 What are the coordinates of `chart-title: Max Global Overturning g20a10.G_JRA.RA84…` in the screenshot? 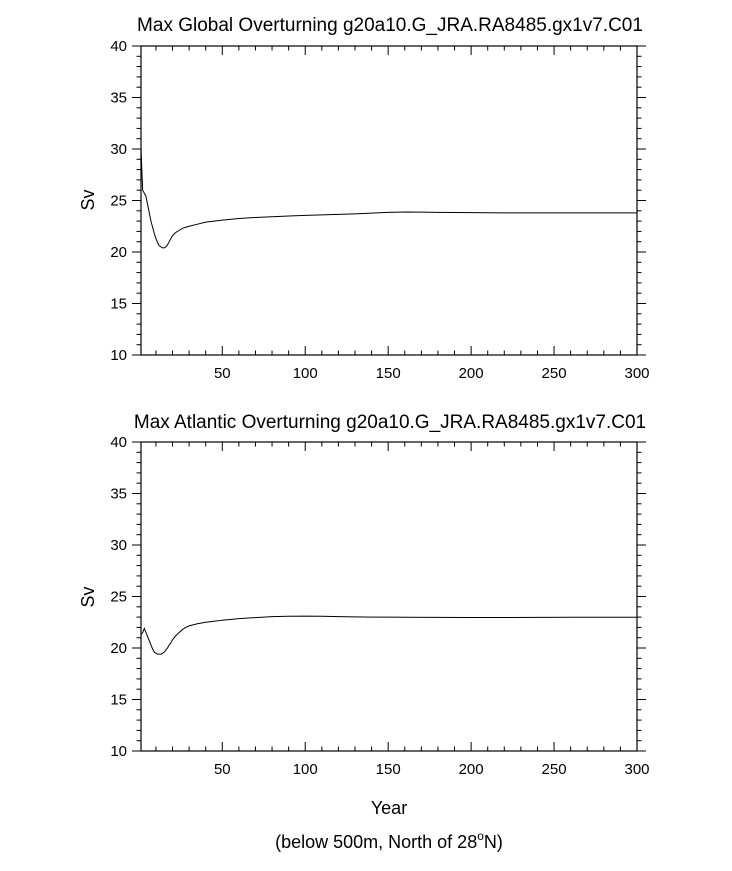 It's located at (390, 25).